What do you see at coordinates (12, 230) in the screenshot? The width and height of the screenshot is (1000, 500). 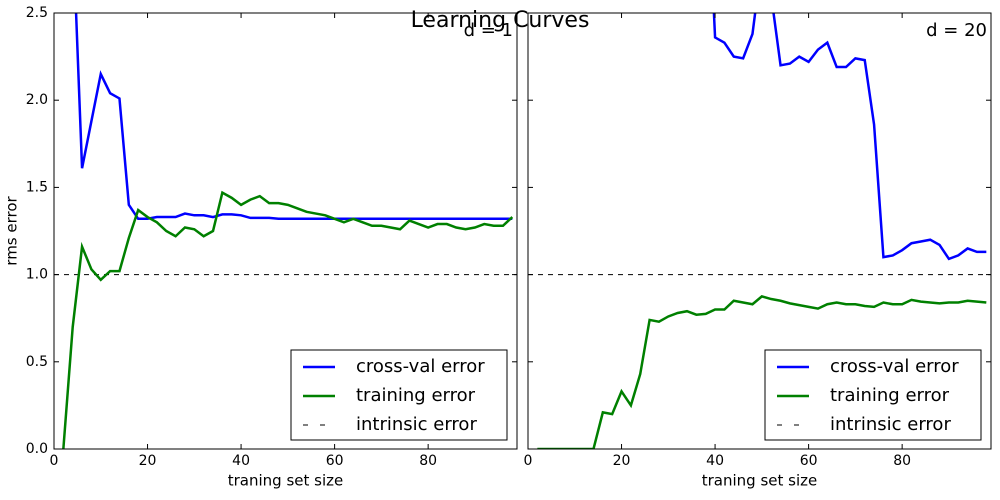 I see `y-axis-label: rms error` at bounding box center [12, 230].